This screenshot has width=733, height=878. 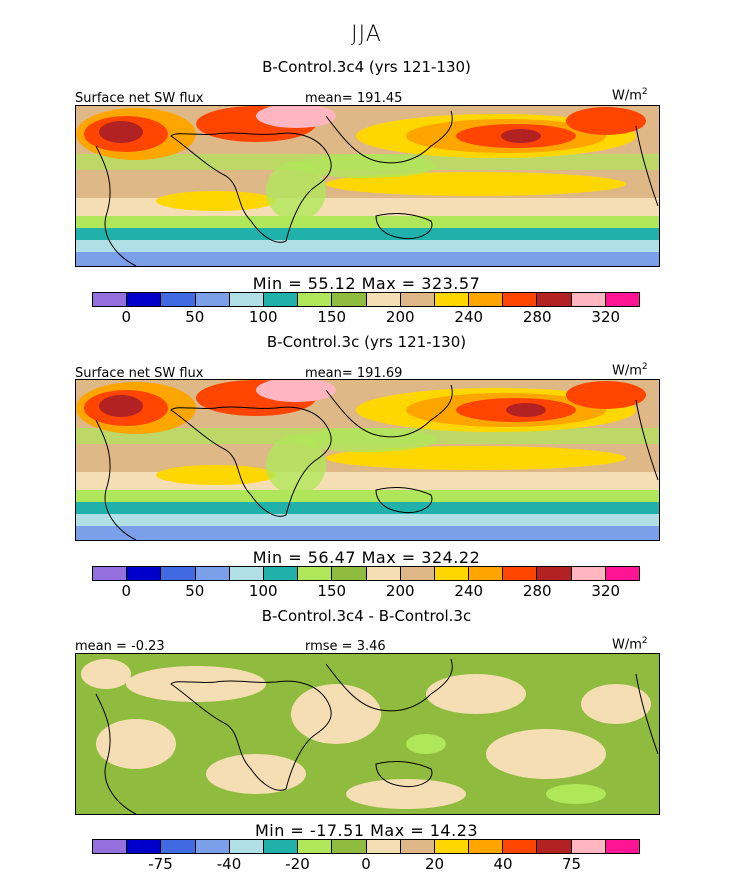 I want to click on colorbar-tick-label: 75, so click(x=571, y=864).